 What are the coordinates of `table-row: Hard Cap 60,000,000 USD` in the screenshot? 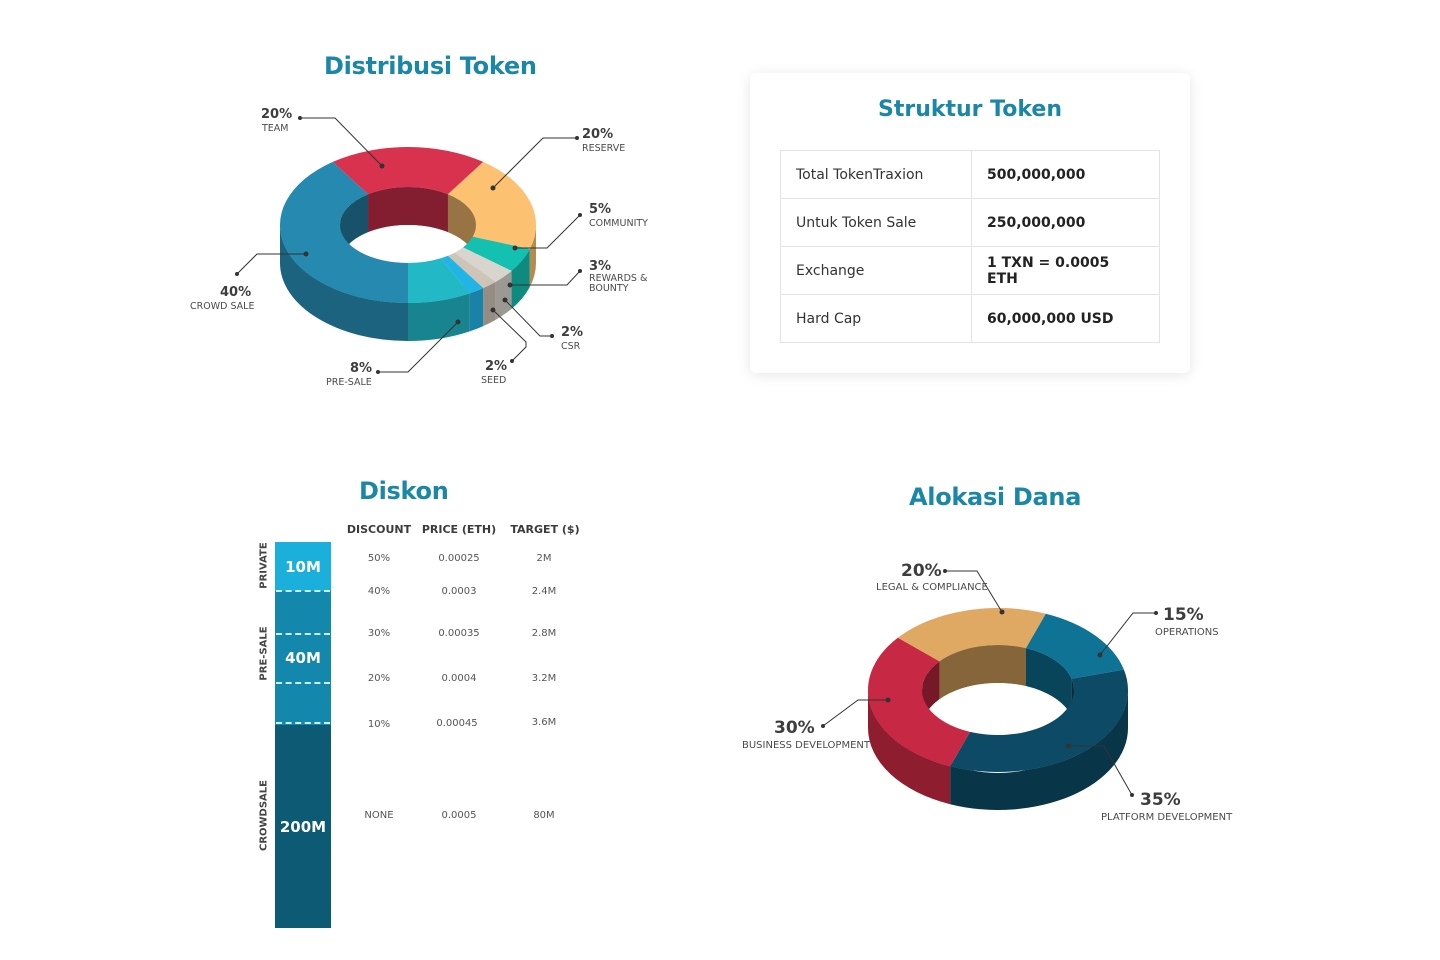 It's located at (970, 318).